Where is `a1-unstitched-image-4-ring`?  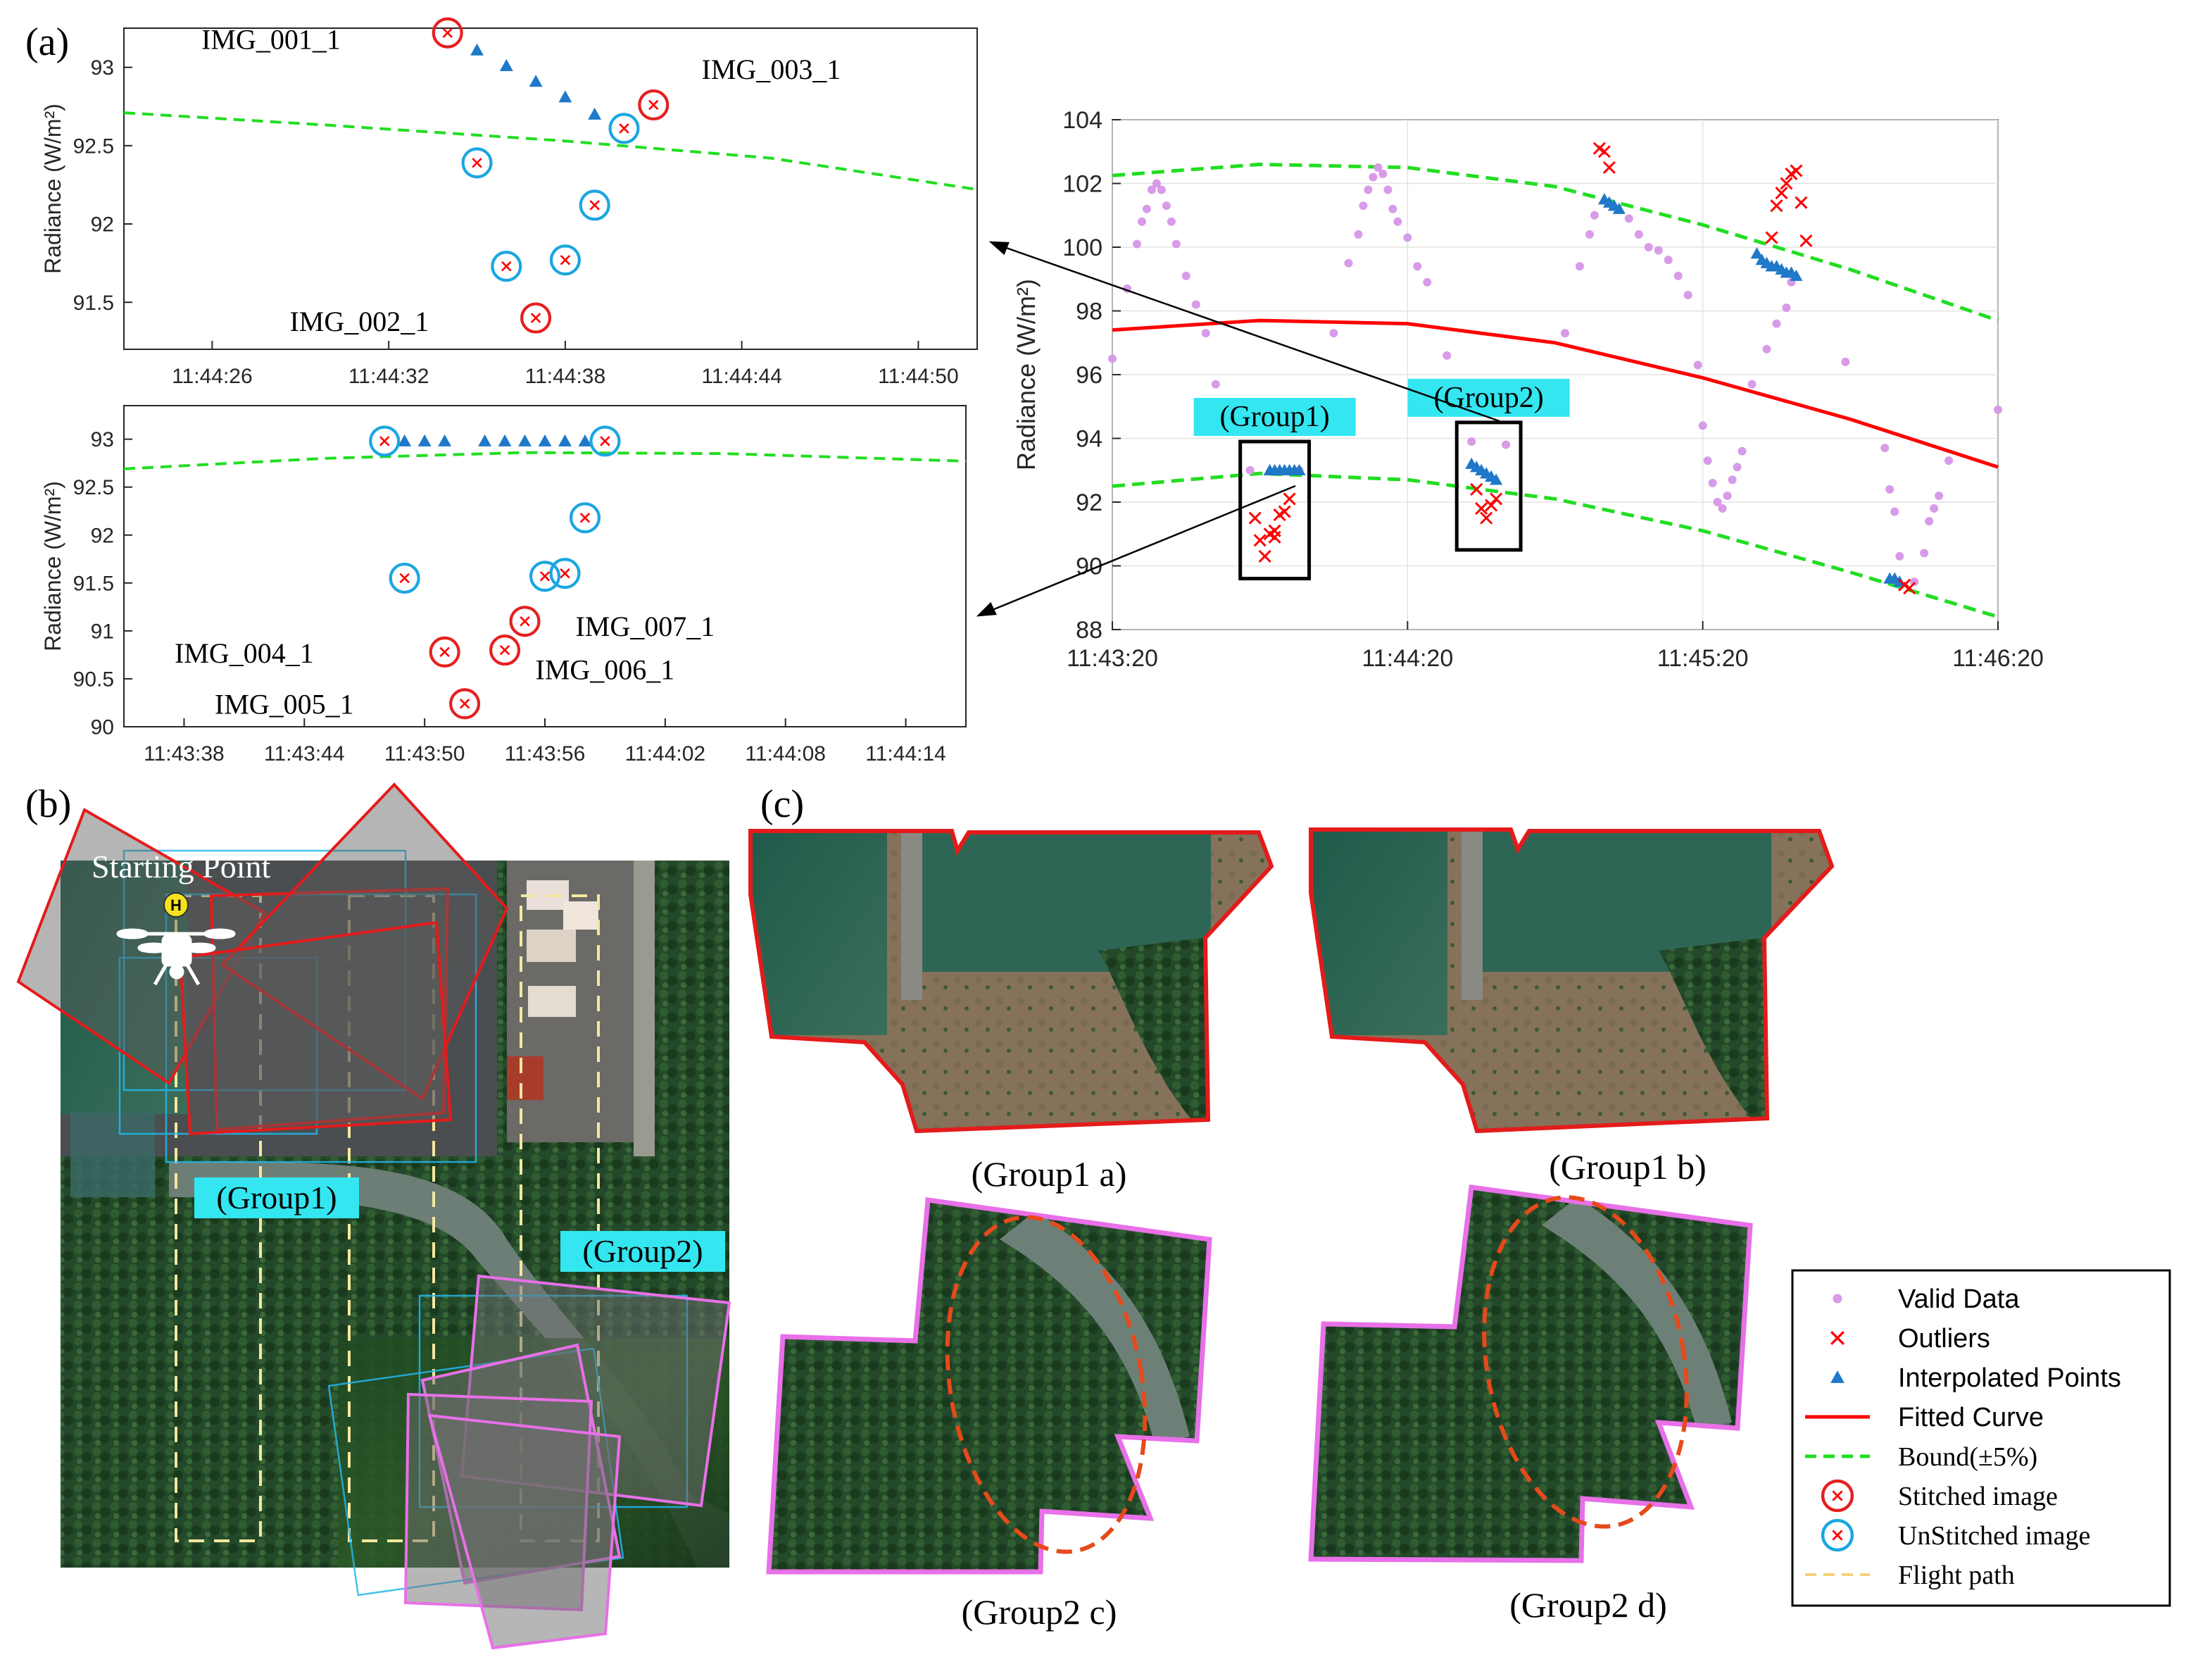
a1-unstitched-image-4-ring is located at coordinates (624, 129).